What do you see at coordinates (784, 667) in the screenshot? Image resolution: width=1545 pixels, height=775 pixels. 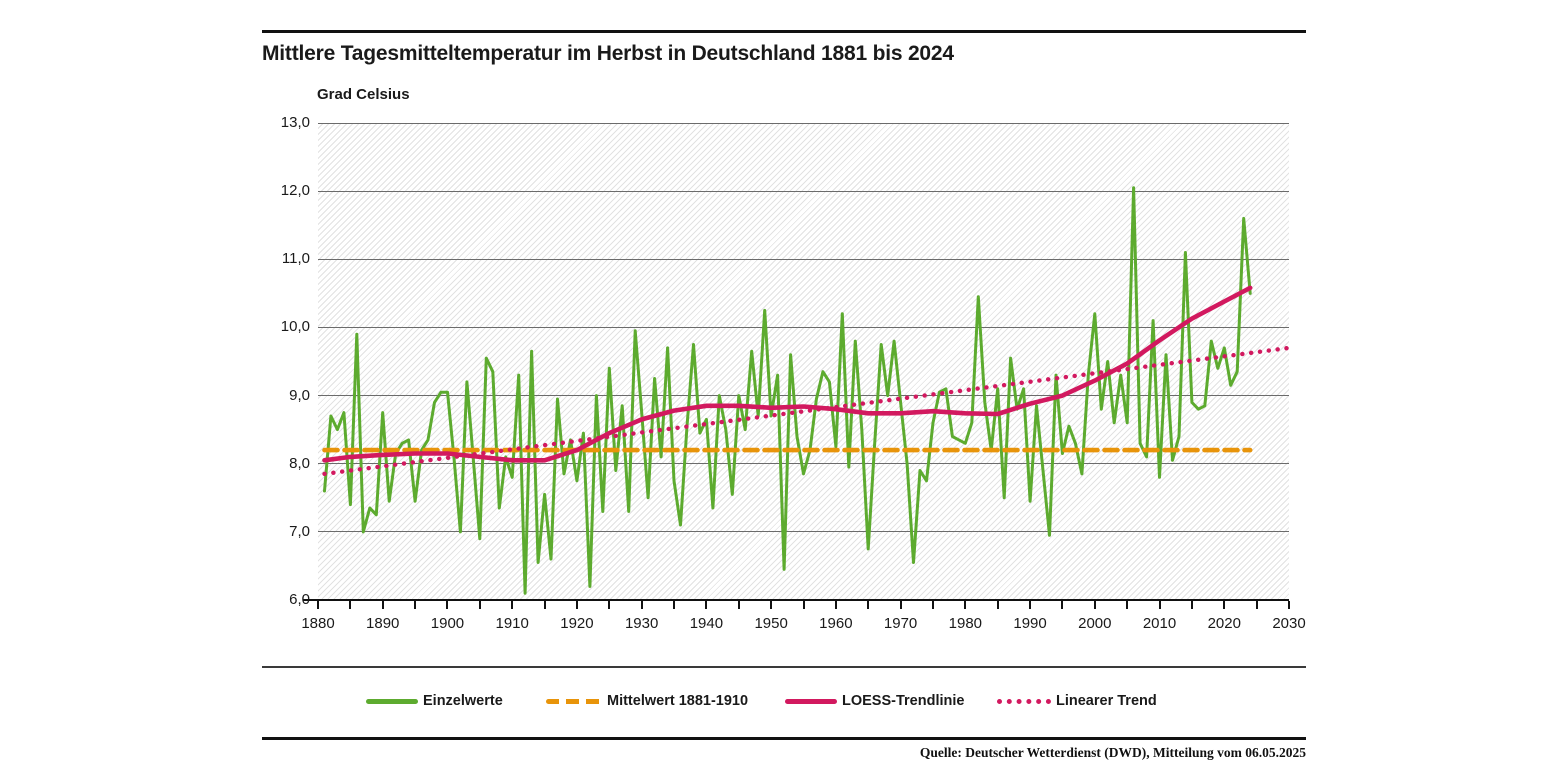 I see `legend-separator-rule` at bounding box center [784, 667].